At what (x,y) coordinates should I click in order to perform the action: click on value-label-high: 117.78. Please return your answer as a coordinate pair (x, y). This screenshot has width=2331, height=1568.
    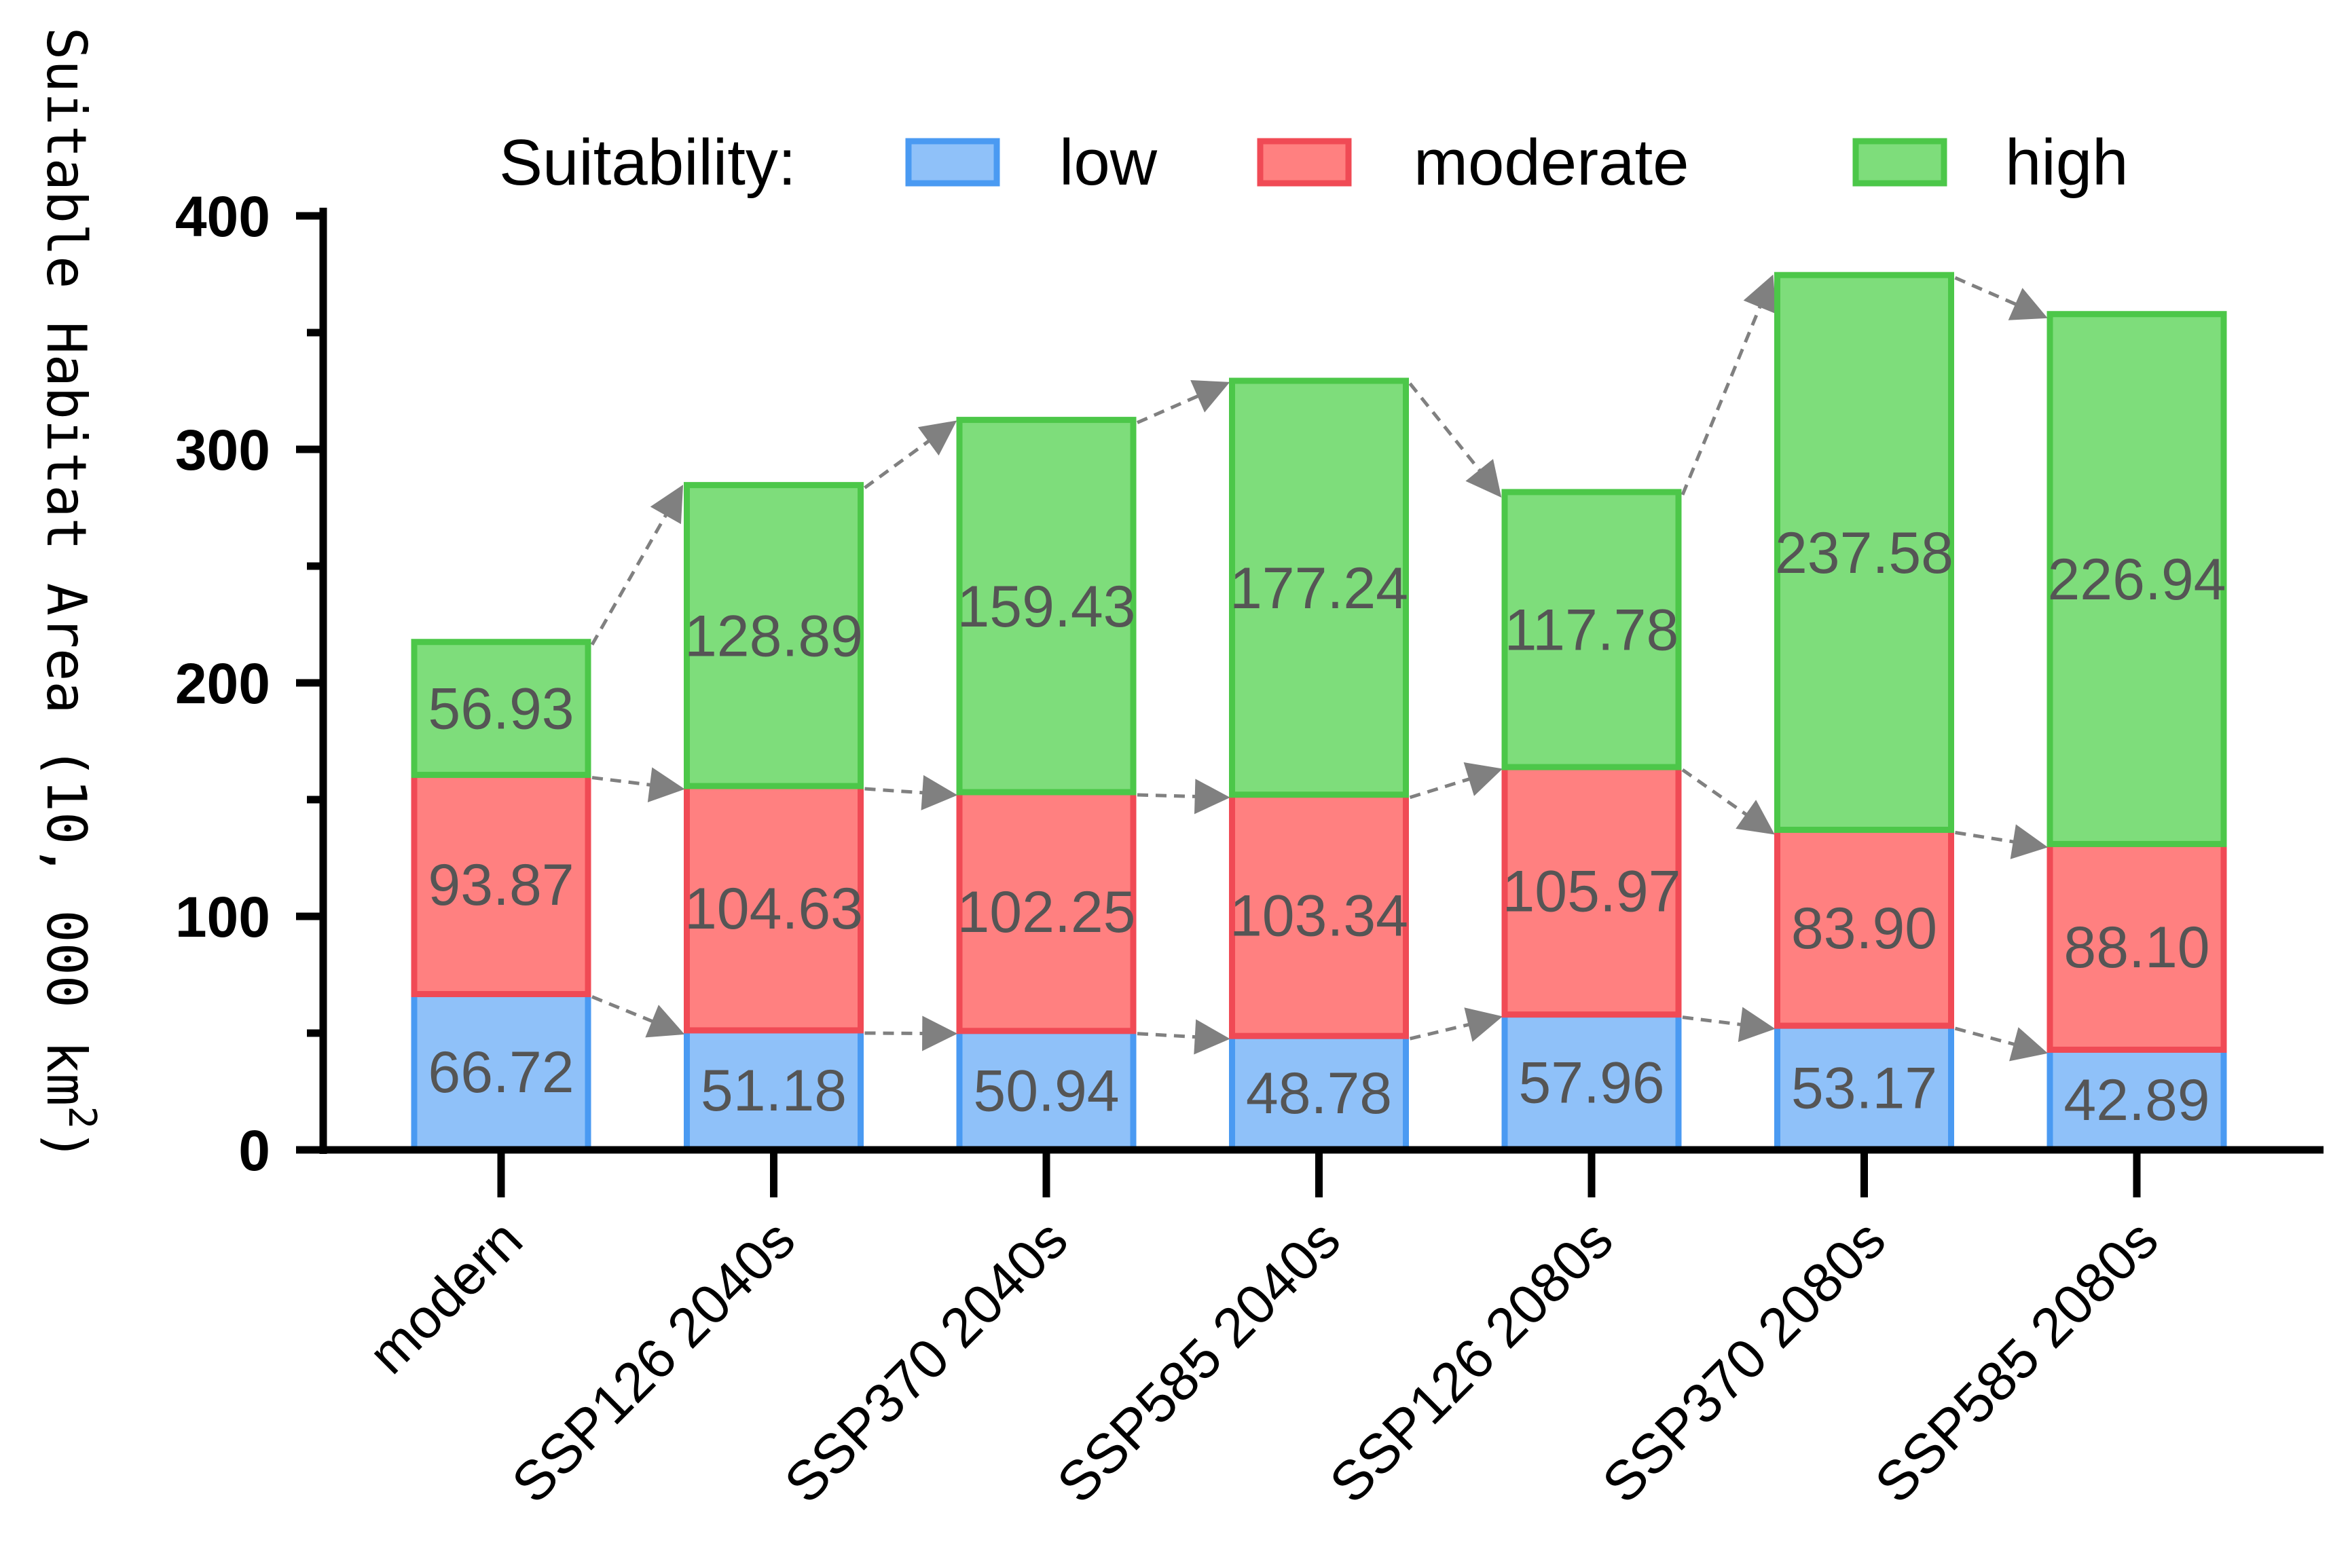
    Looking at the image, I should click on (1592, 630).